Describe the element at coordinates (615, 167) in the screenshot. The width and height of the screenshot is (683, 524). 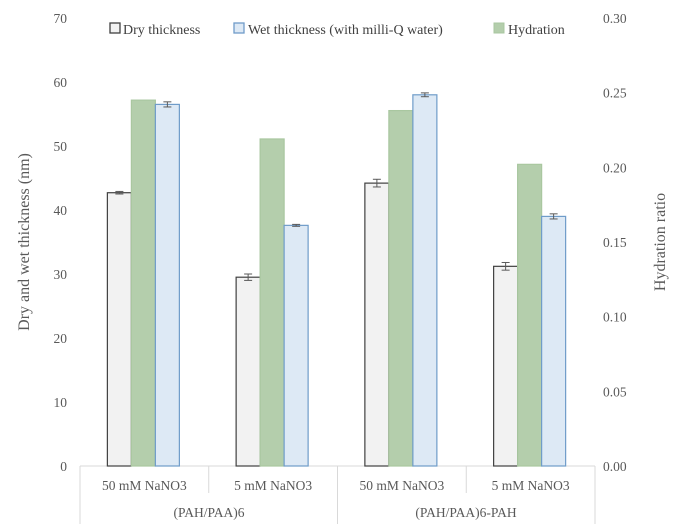
I see `y-tick-right: 0.20` at that location.